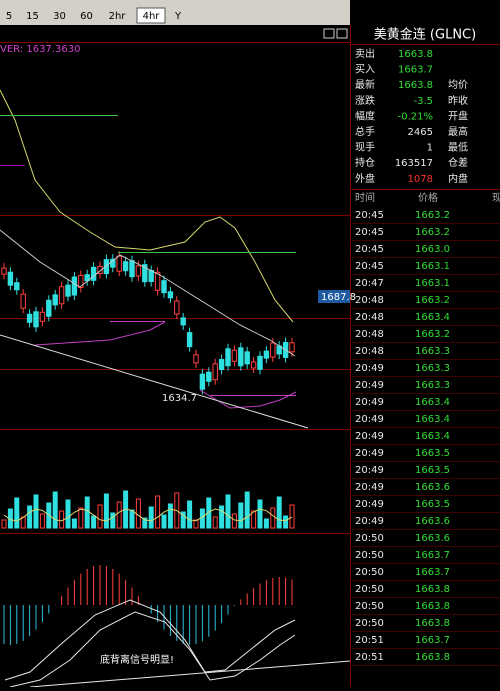 This screenshot has height=691, width=500. I want to click on period-button: Y, so click(178, 16).